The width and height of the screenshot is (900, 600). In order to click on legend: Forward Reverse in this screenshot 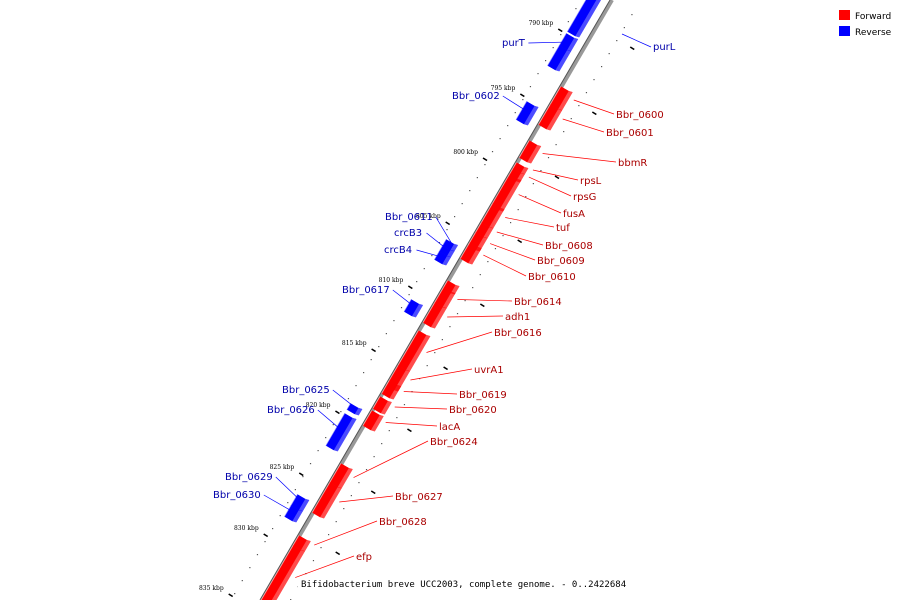, I will do `click(865, 24)`.